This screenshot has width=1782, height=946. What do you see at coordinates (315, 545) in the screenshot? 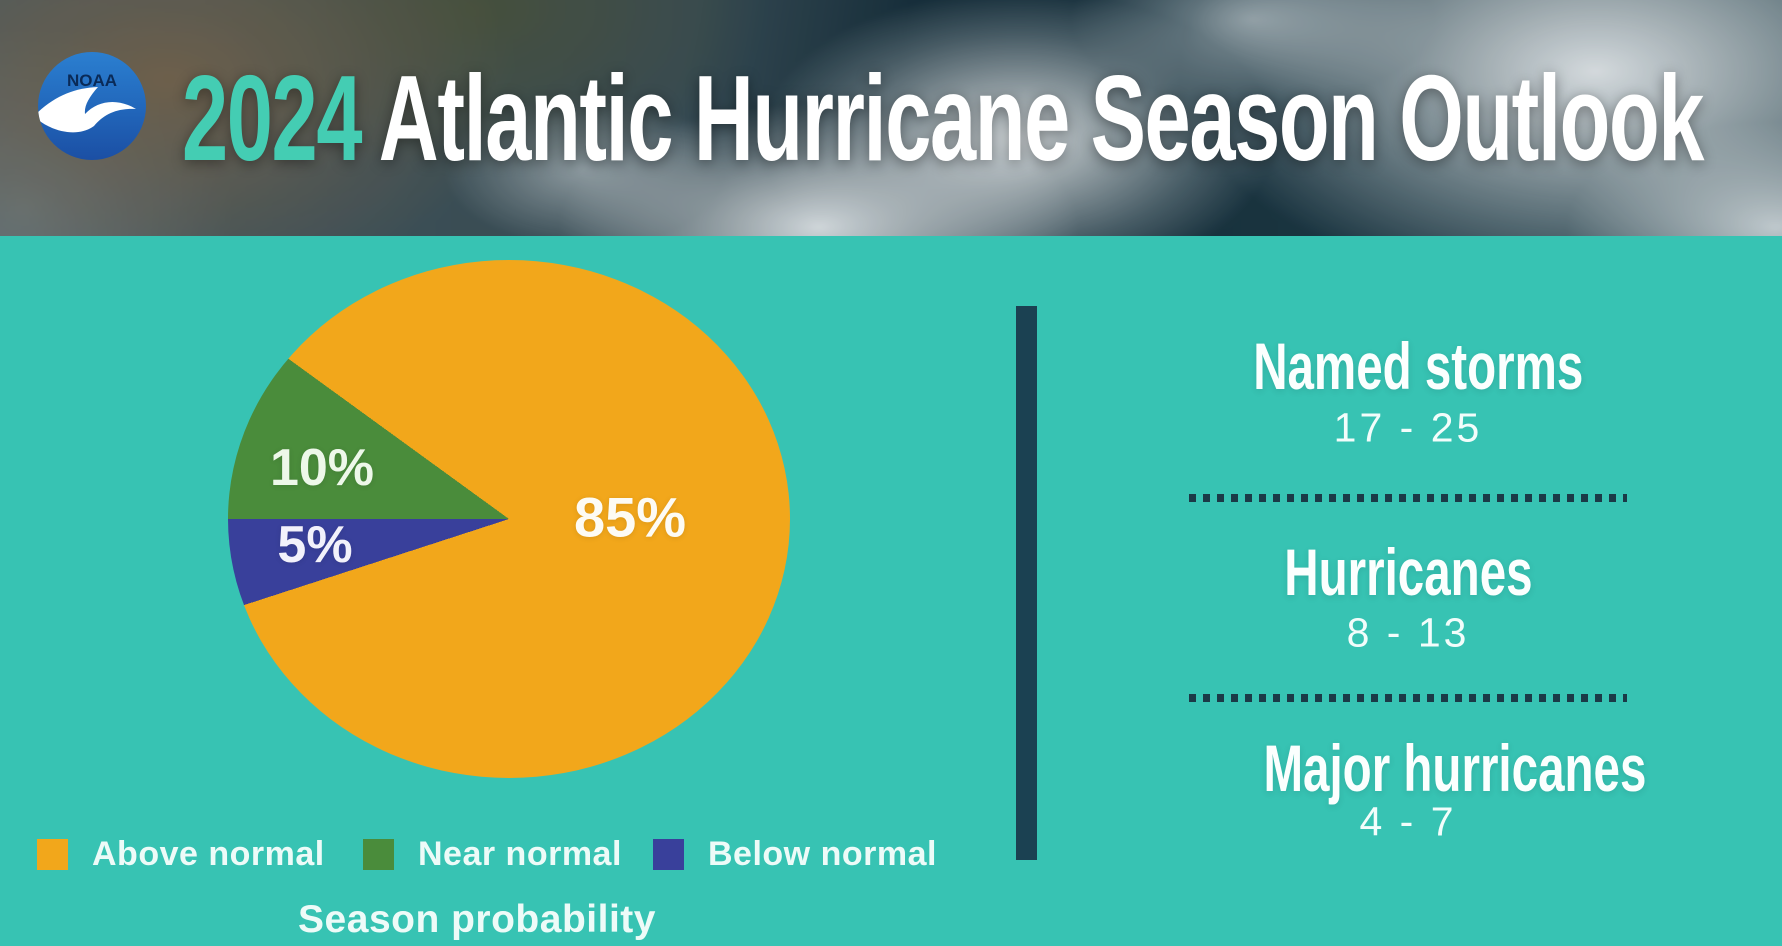
I see `pie-slice-label-below-normal: 5%` at bounding box center [315, 545].